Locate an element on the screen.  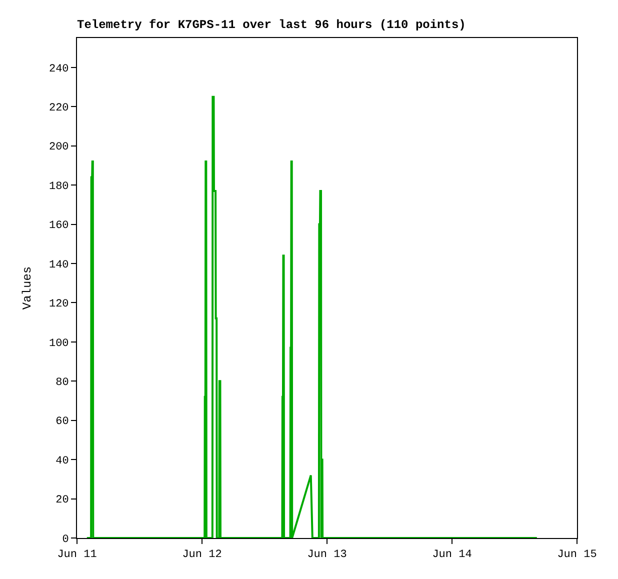
chart-title: Telemetry for K7GPS-11 over last 96 hours (110 points) is located at coordinates (271, 25).